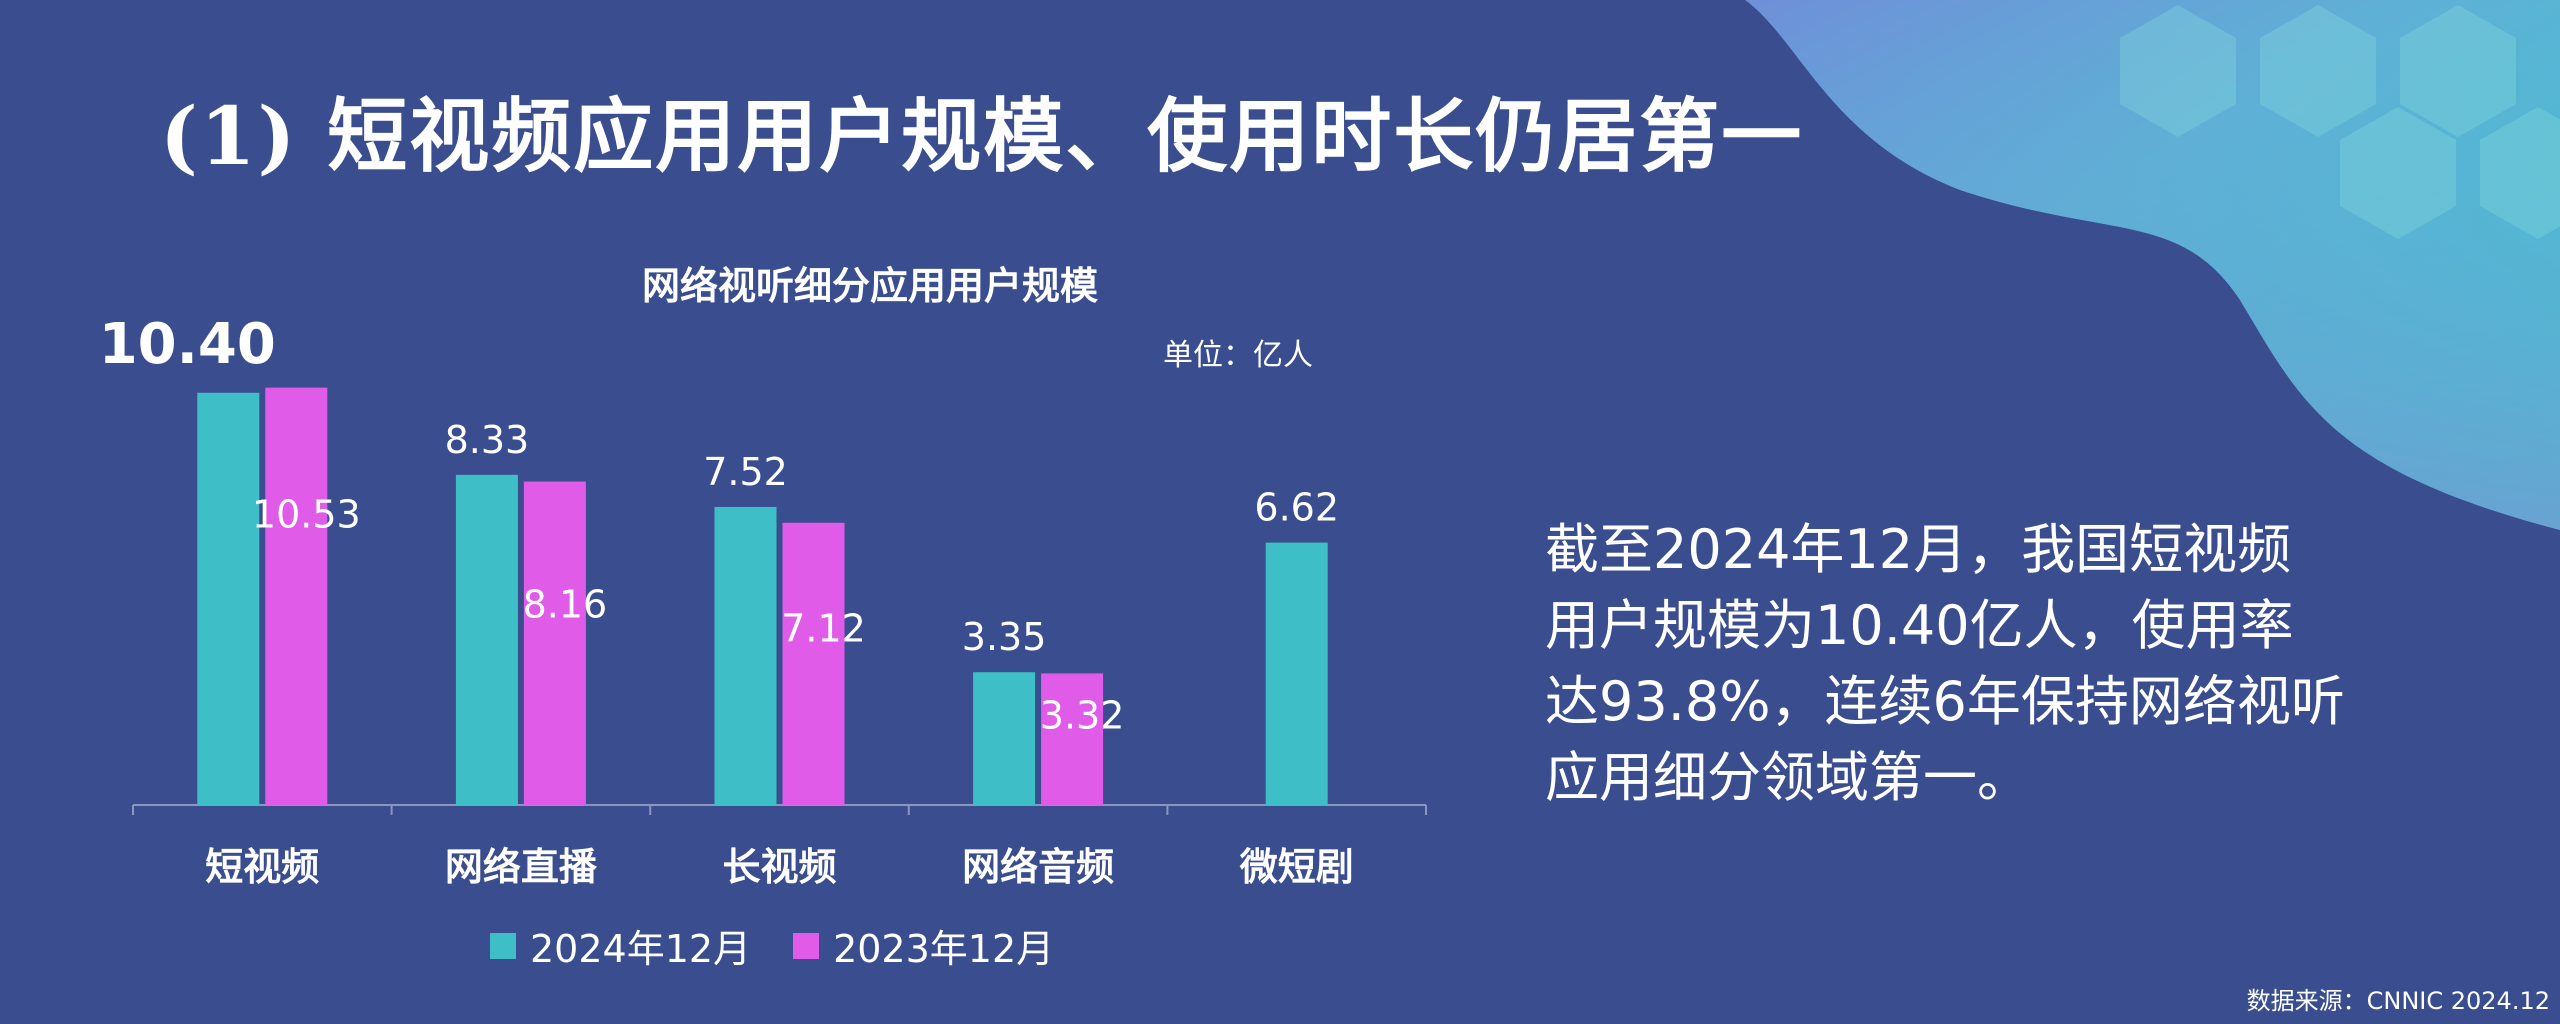  I want to click on legend-label-2024: 2024年12月, so click(641, 949).